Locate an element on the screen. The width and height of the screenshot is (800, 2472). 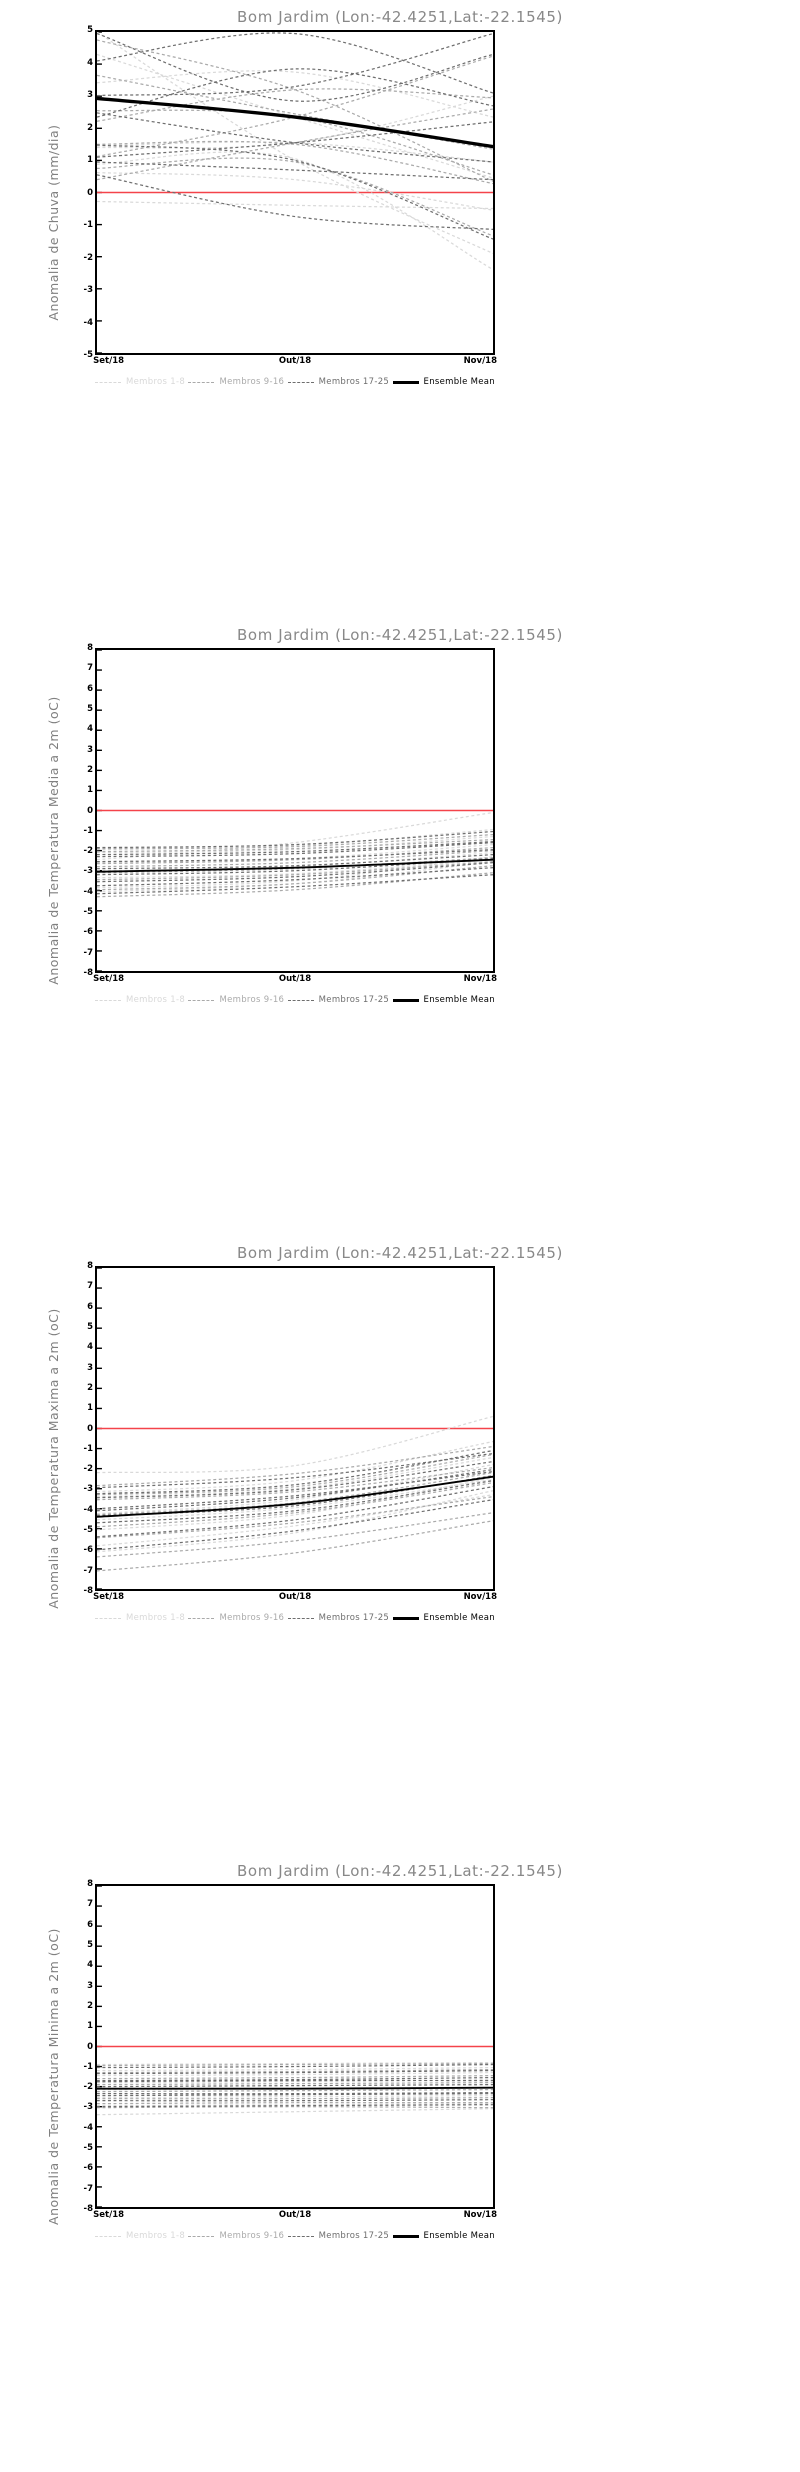
y-tick-label: 2 is located at coordinates (90, 127).